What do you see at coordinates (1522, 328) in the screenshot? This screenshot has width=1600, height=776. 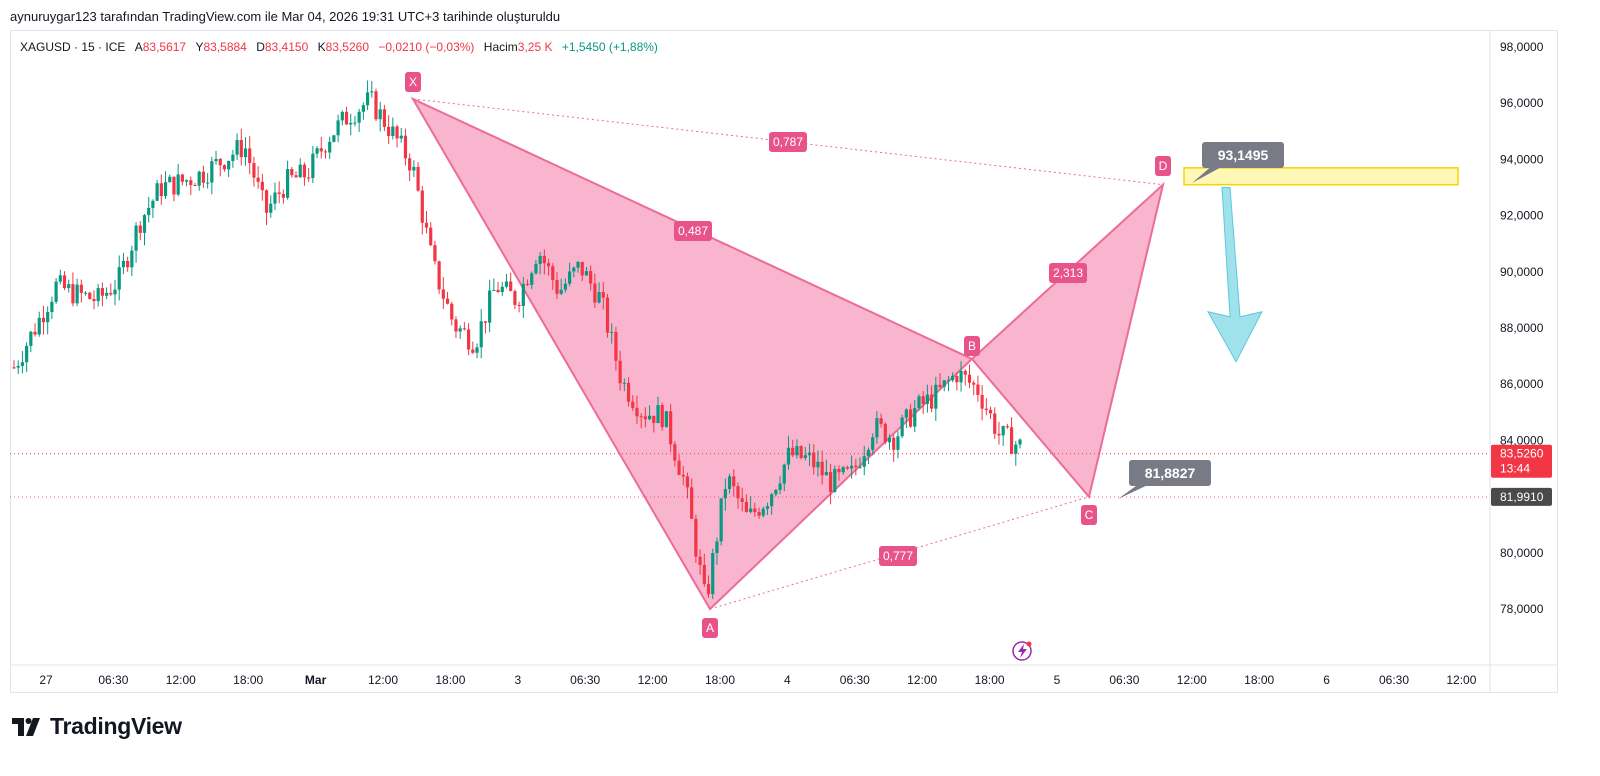 I see `y-tick-label: 88,0000` at bounding box center [1522, 328].